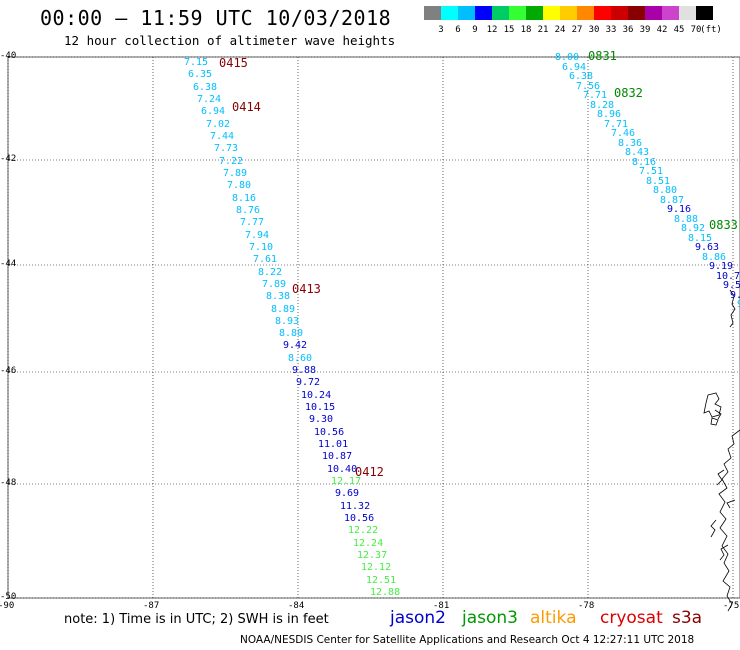 The width and height of the screenshot is (740, 650). Describe the element at coordinates (728, 276) in the screenshot. I see `wave-height-value: 10.70` at that location.